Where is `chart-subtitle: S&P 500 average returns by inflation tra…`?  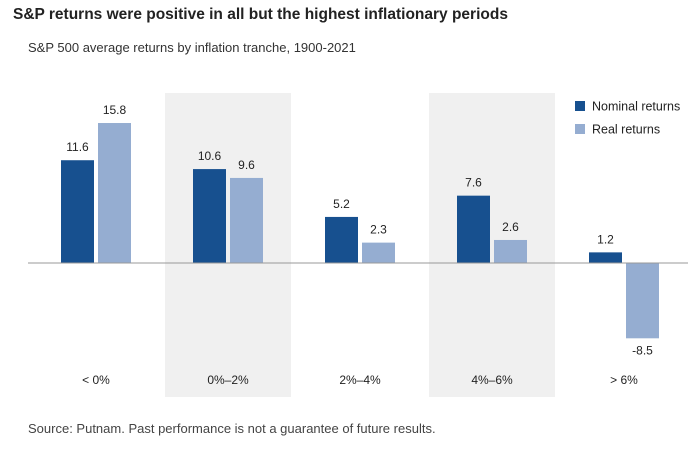 chart-subtitle: S&P 500 average returns by inflation tra… is located at coordinates (192, 47).